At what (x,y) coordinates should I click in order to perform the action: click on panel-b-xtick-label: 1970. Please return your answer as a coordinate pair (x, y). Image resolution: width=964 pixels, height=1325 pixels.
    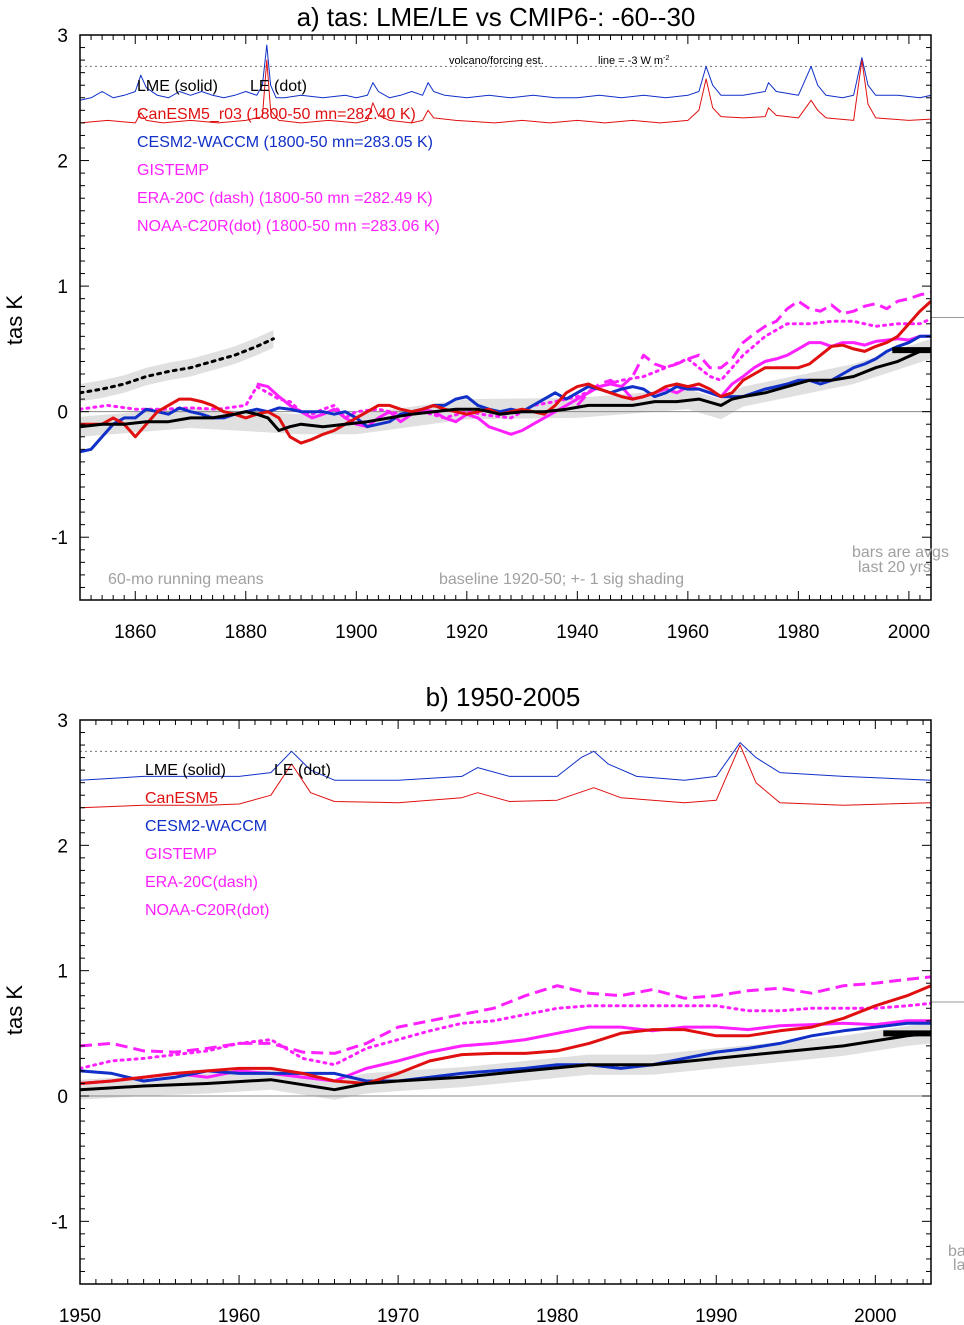
    Looking at the image, I should click on (398, 1315).